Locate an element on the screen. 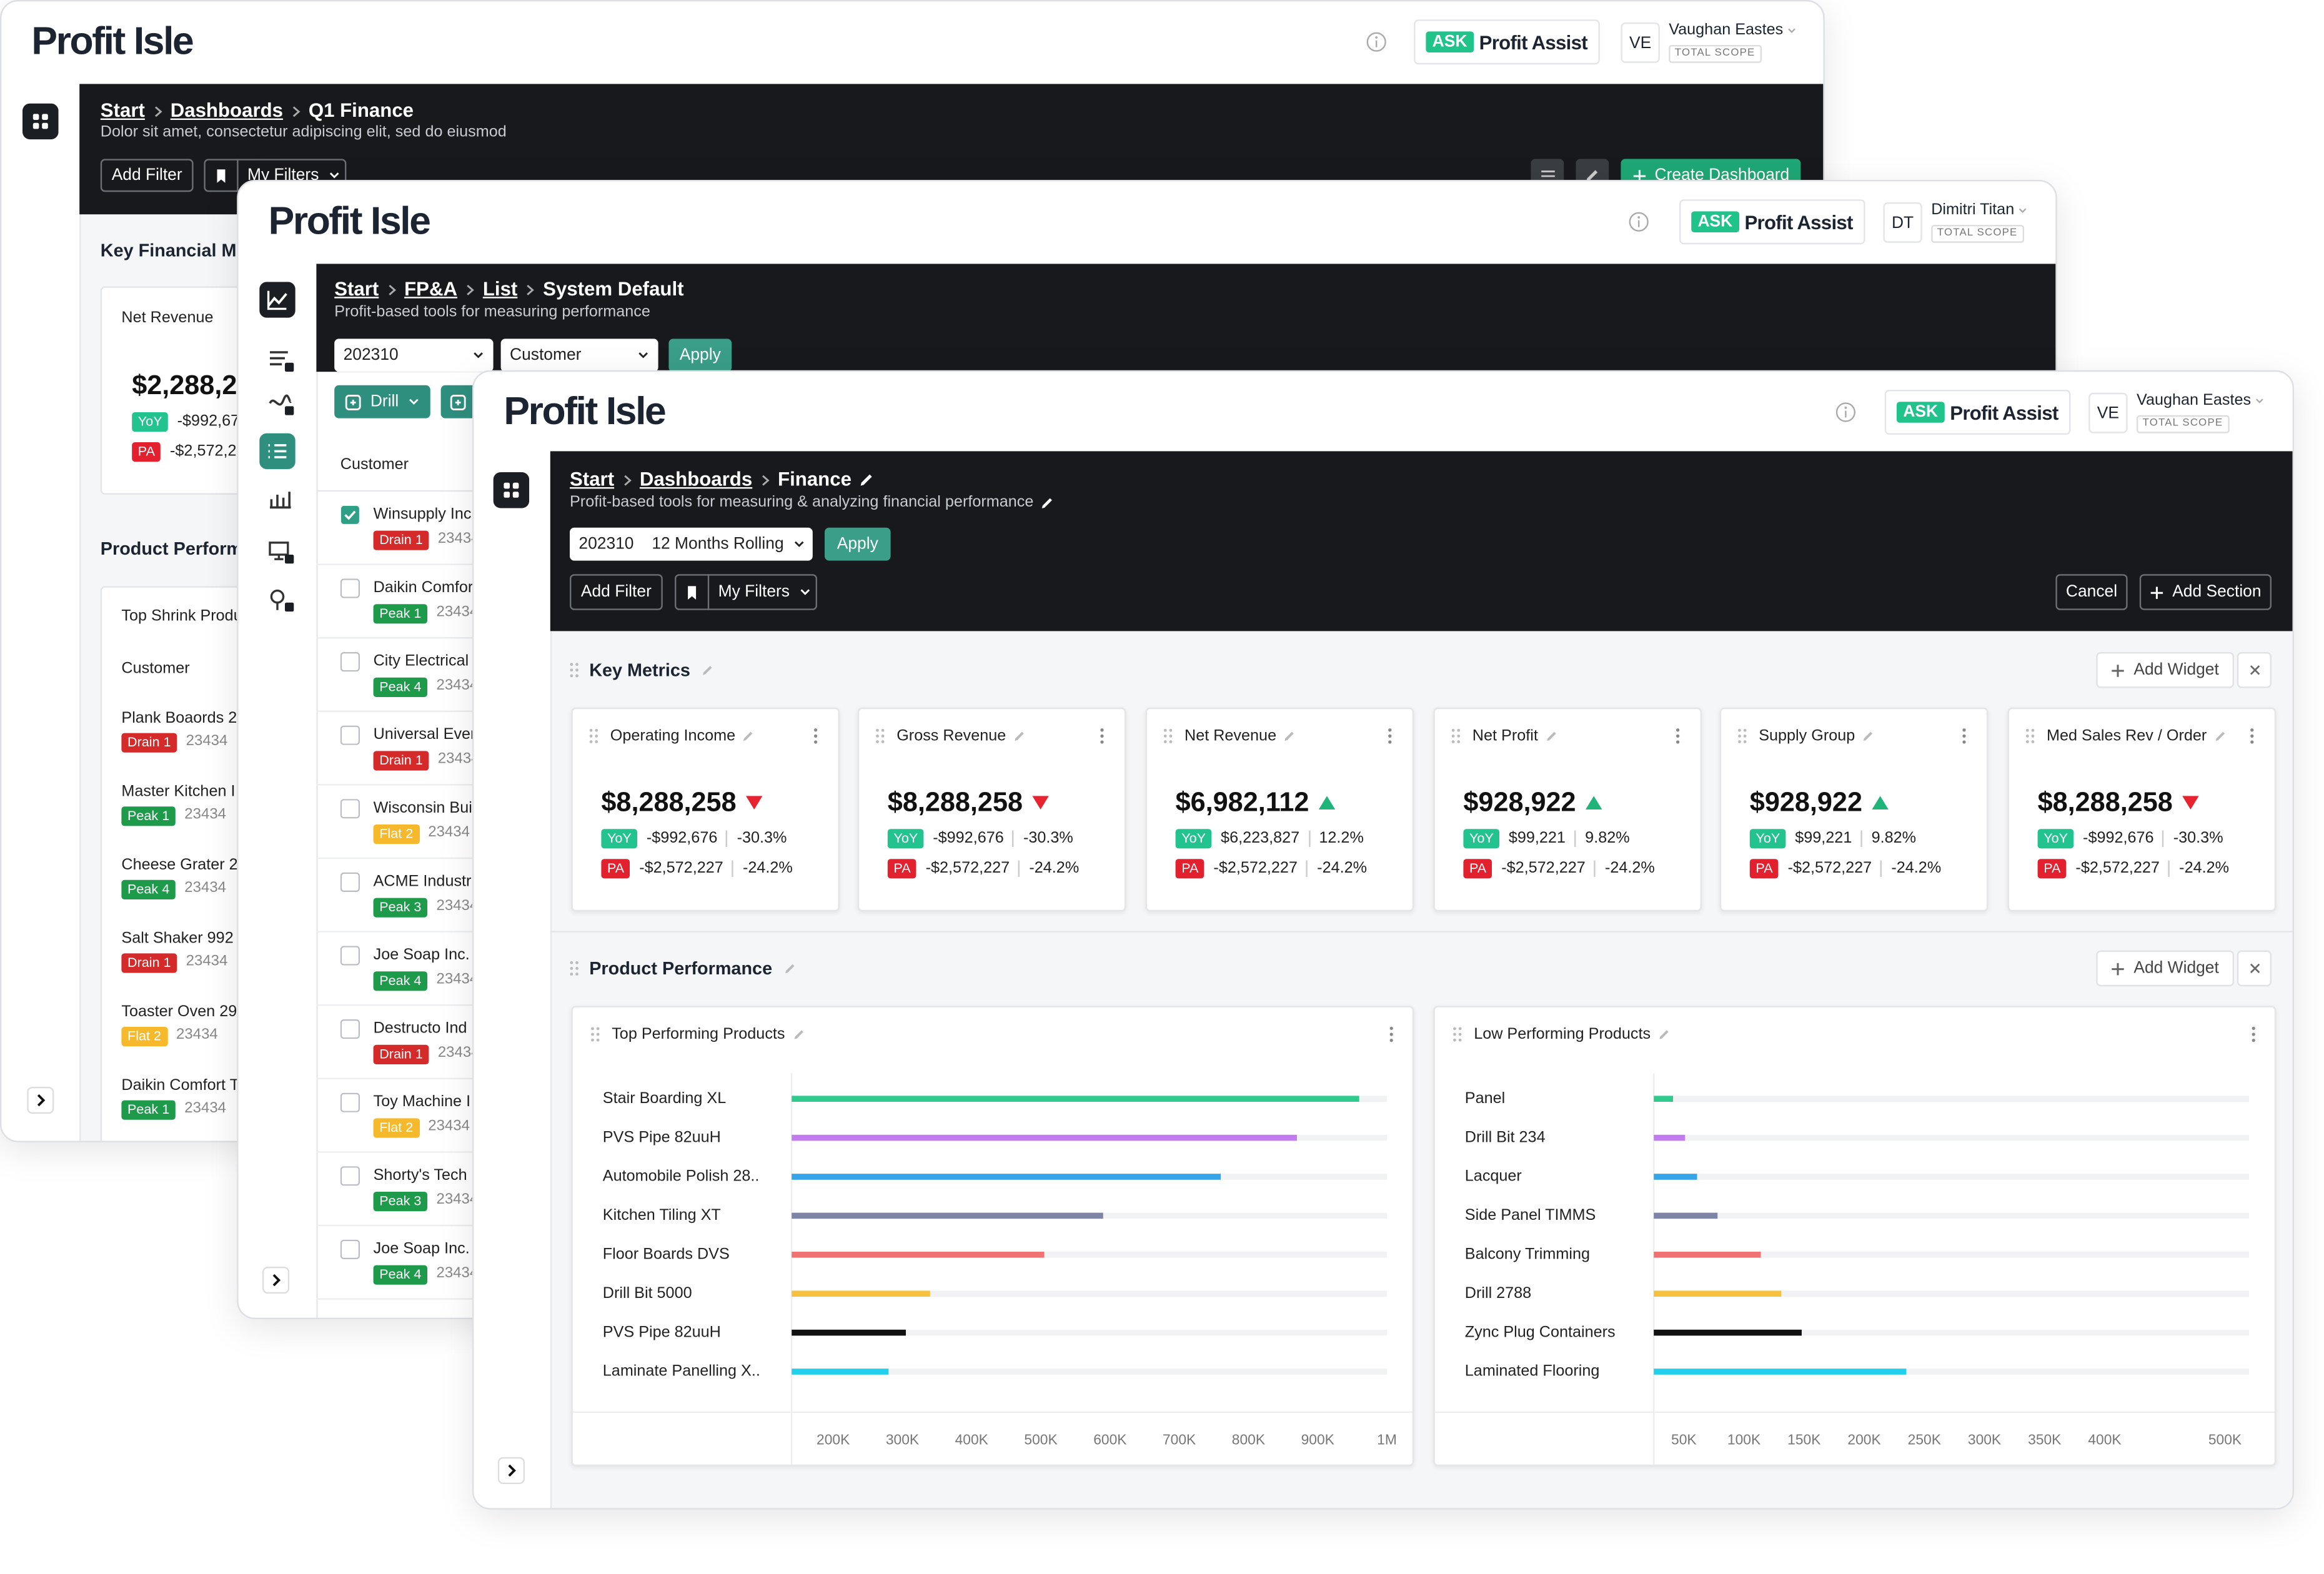  breadcrumb-link: FP&A is located at coordinates (431, 288).